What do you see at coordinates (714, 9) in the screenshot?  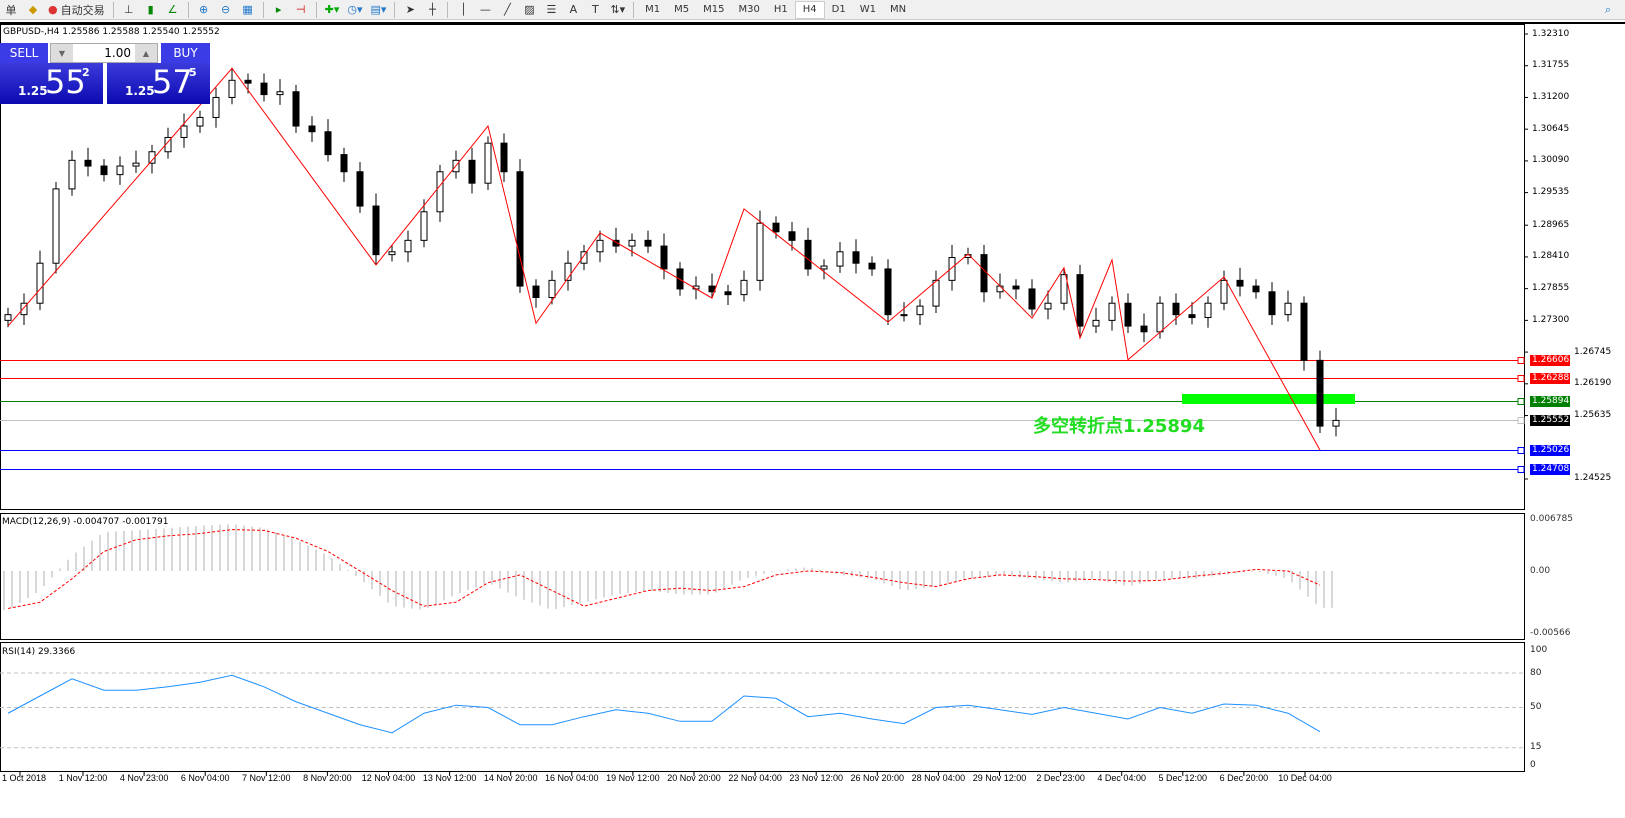 I see `timeframe-m15: M15` at bounding box center [714, 9].